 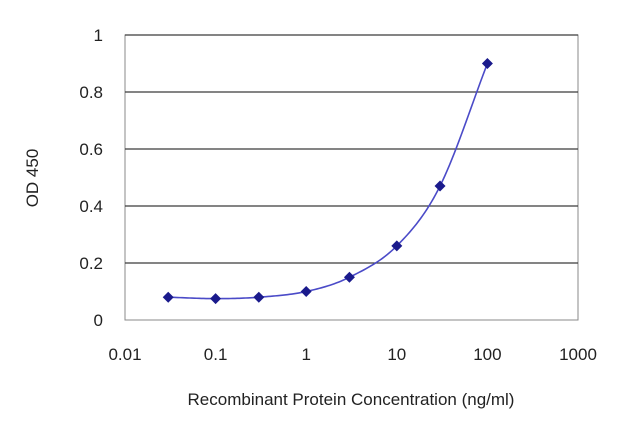 I want to click on x-tick-label: 1, so click(x=305, y=354).